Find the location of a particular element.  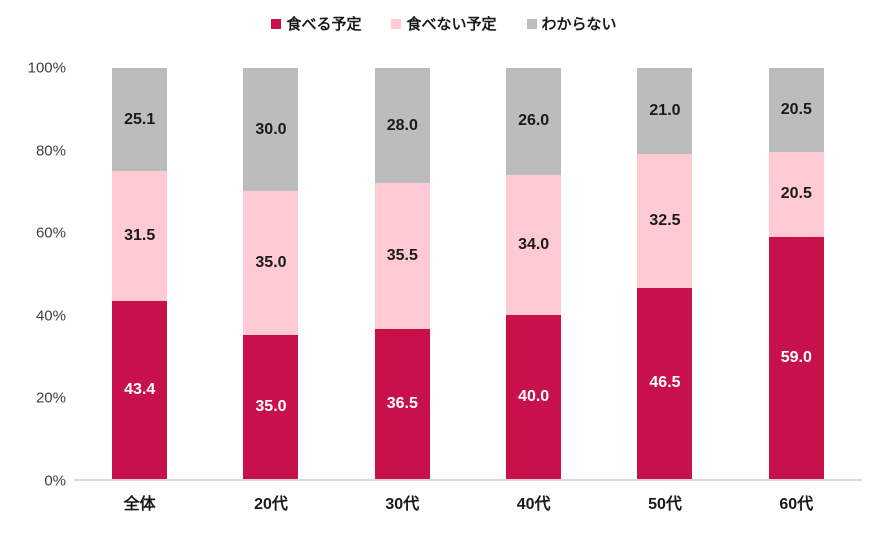

category-label: 40代 is located at coordinates (533, 504).